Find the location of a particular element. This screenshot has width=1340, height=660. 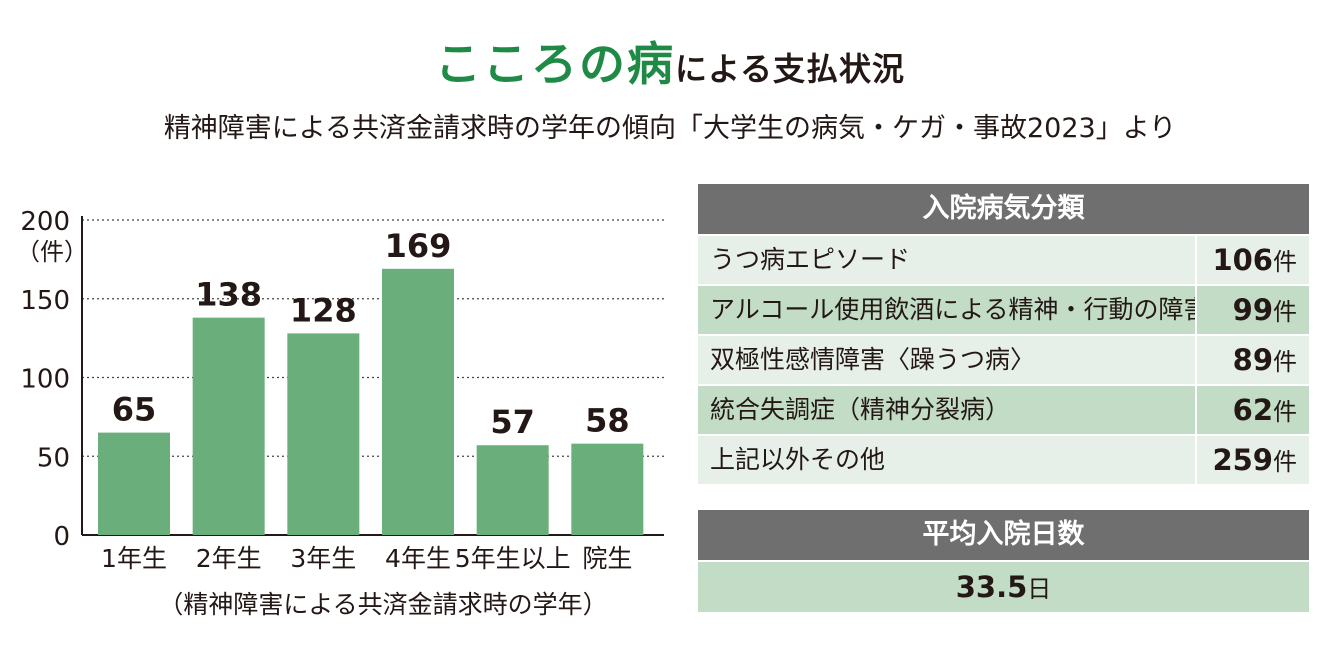

row-value: 62件 is located at coordinates (1253, 410).